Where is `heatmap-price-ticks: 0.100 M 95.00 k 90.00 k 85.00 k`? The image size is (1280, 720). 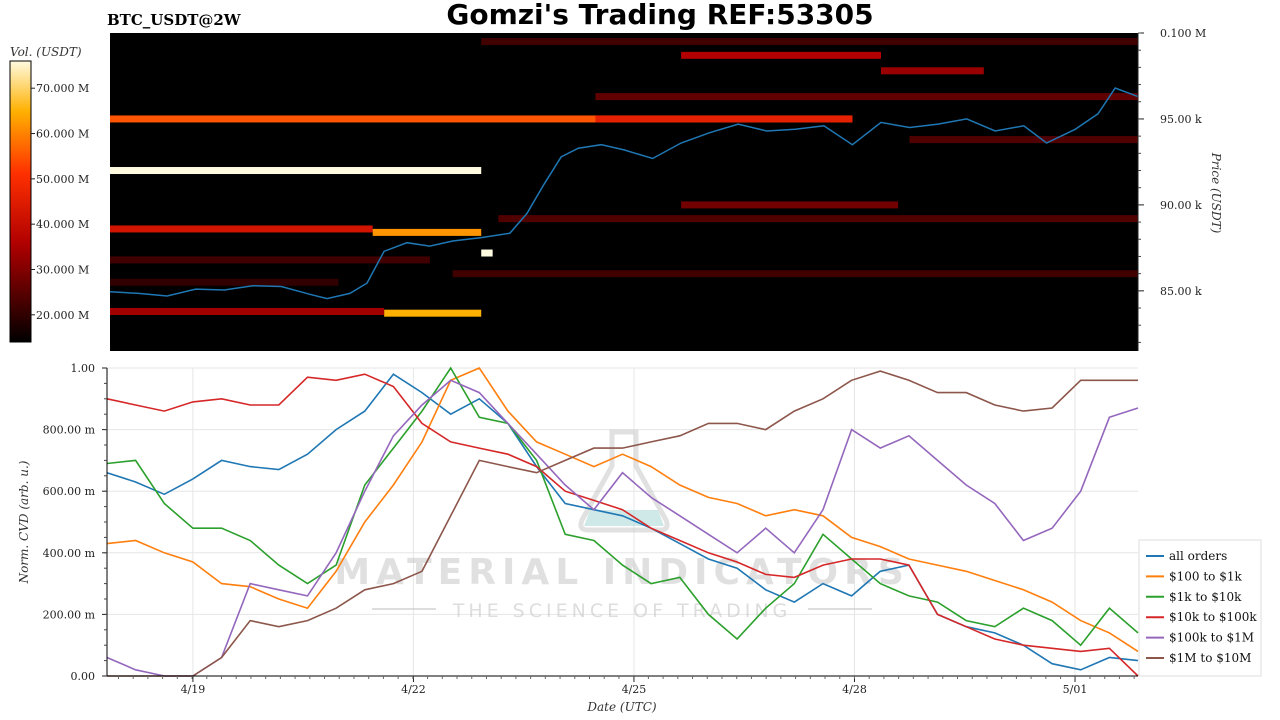 heatmap-price-ticks: 0.100 M 95.00 k 90.00 k 85.00 k is located at coordinates (1172, 185).